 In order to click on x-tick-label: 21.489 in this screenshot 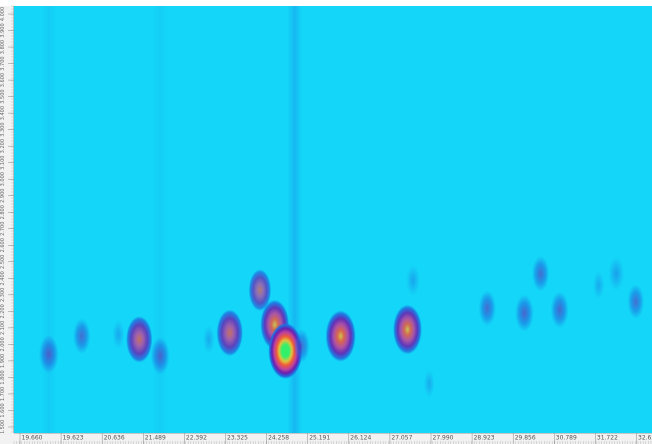, I will do `click(155, 438)`.